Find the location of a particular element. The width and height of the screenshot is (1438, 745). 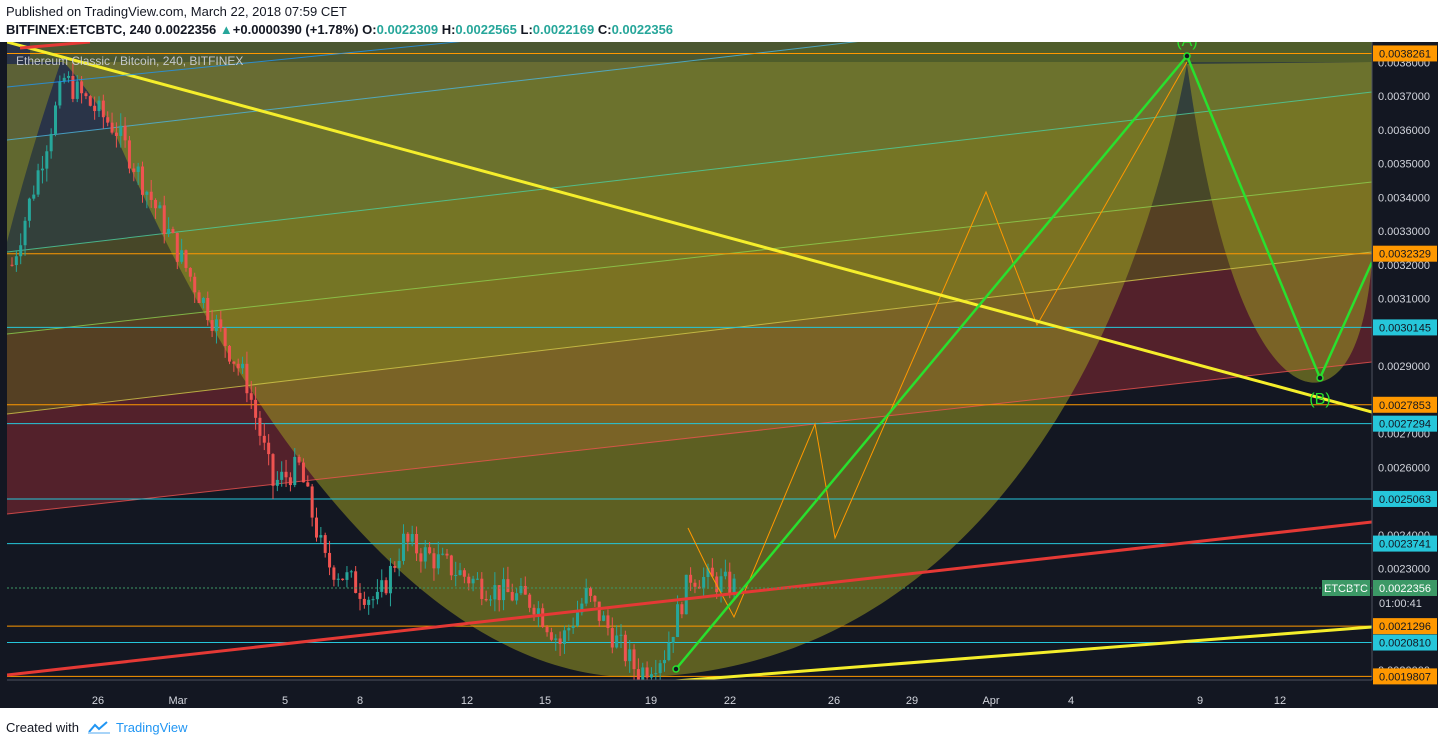

high-label: H: is located at coordinates (448, 29).